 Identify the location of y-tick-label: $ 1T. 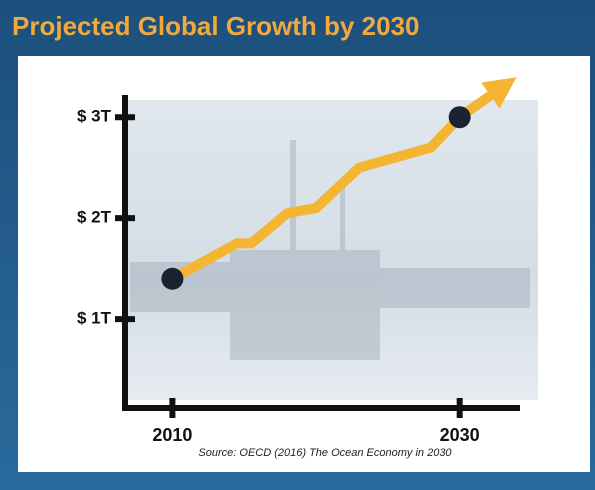
(94, 318).